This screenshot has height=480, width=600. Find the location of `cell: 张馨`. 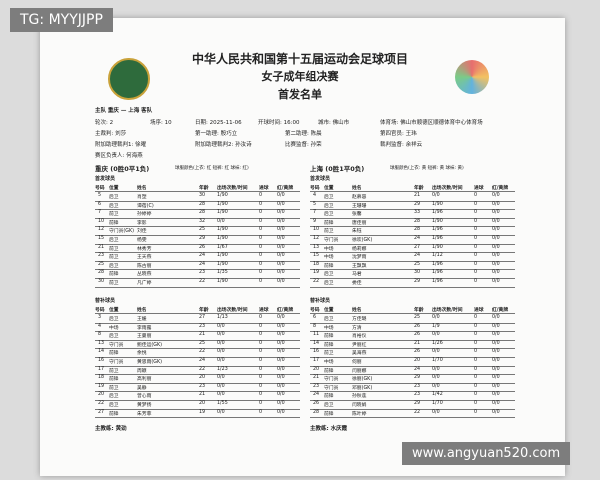

cell: 张馨 is located at coordinates (357, 215).